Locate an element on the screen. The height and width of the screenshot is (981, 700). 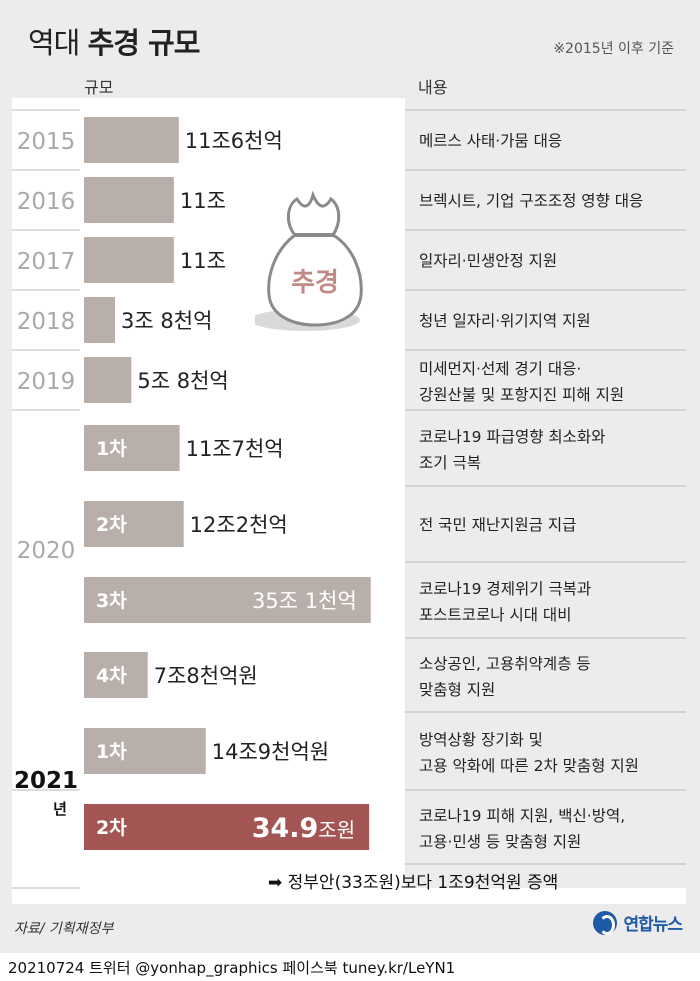
description-line: 코로나19 경제위기 극복과 is located at coordinates (505, 589).